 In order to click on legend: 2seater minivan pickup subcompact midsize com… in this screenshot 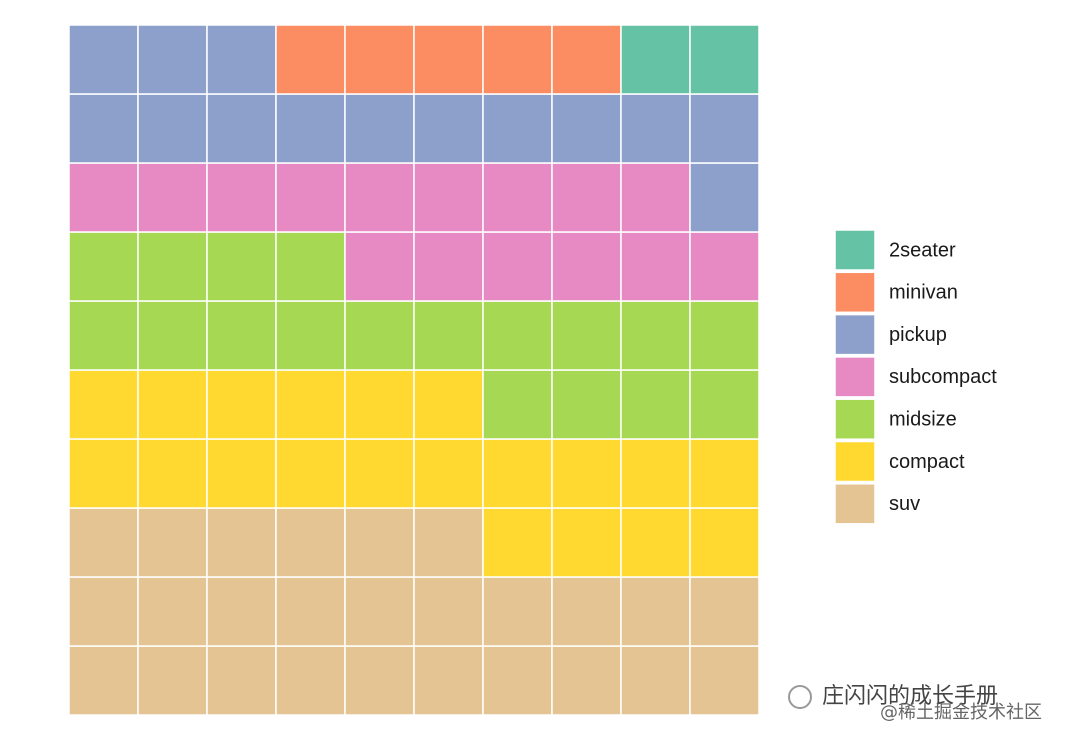, I will do `click(915, 377)`.